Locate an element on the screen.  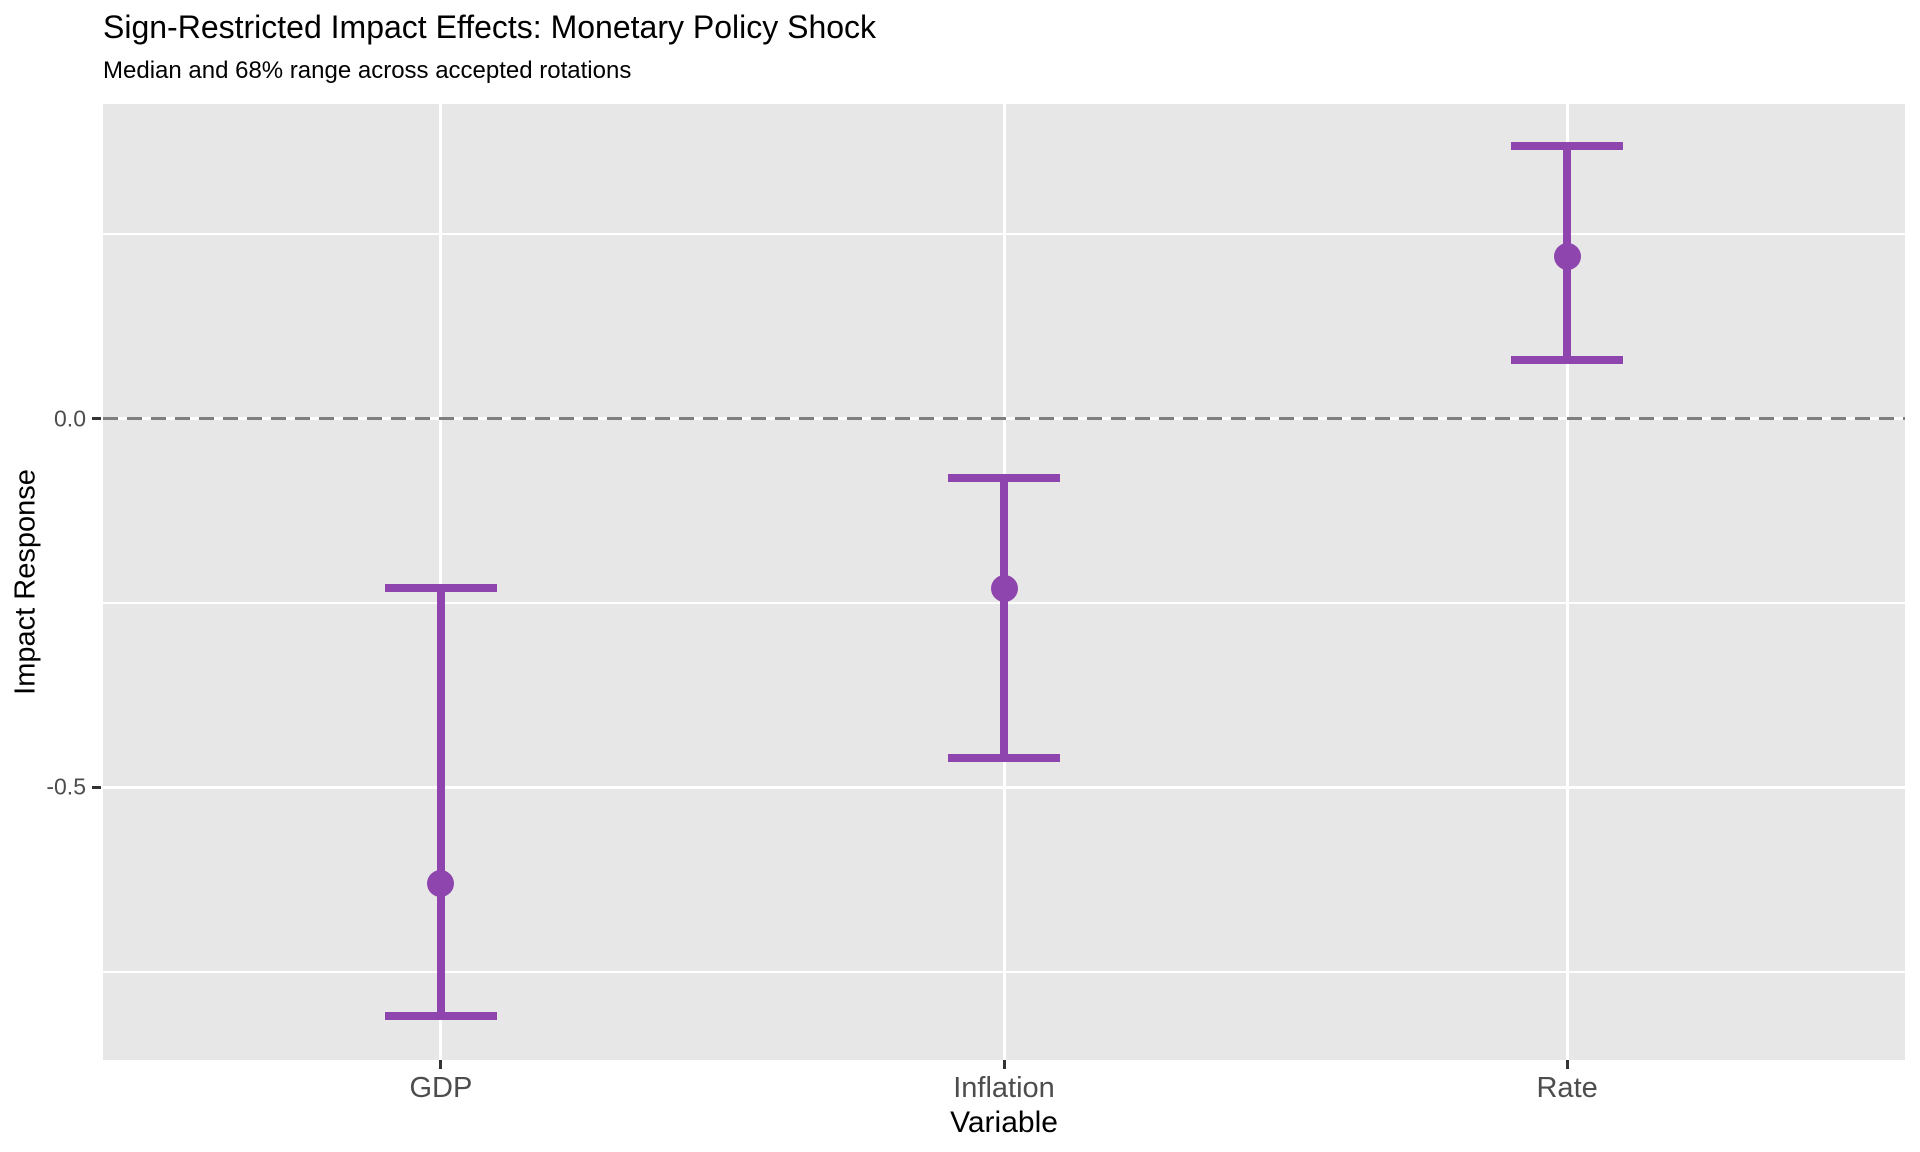
x-axis-title: Variable is located at coordinates (1004, 1122).